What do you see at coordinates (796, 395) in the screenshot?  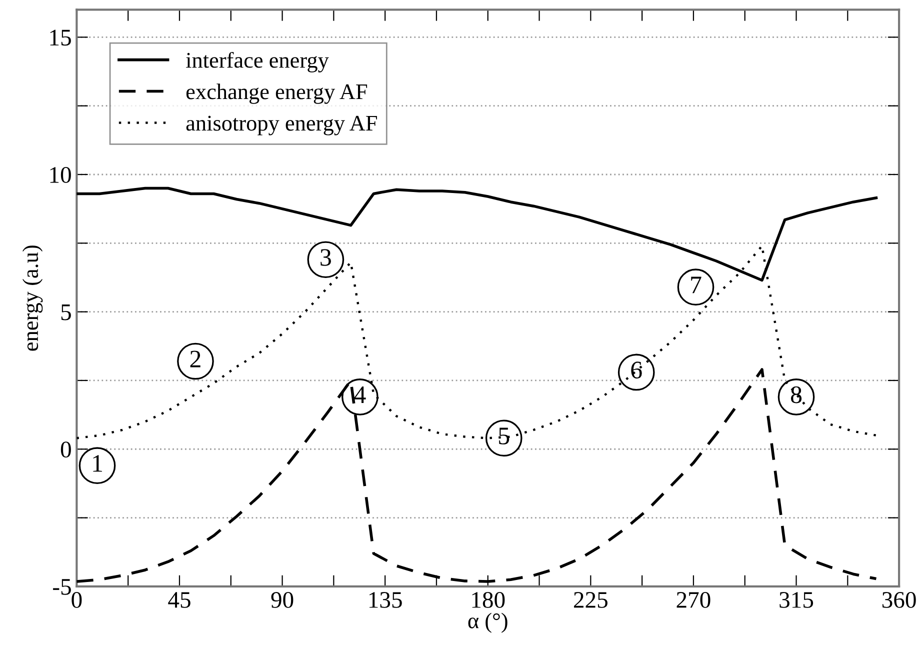 I see `annotation: 8` at bounding box center [796, 395].